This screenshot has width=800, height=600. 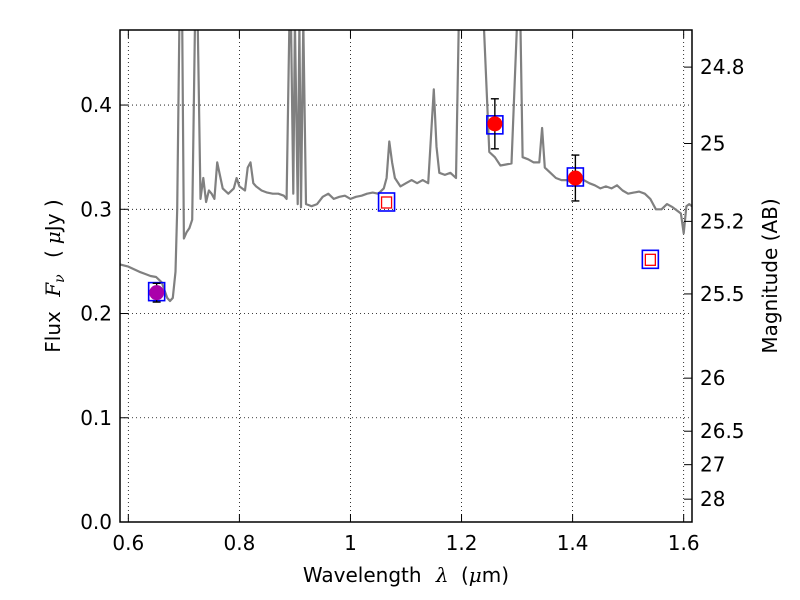 I want to click on y-axis-label-unit: Jy ), so click(x=53, y=216).